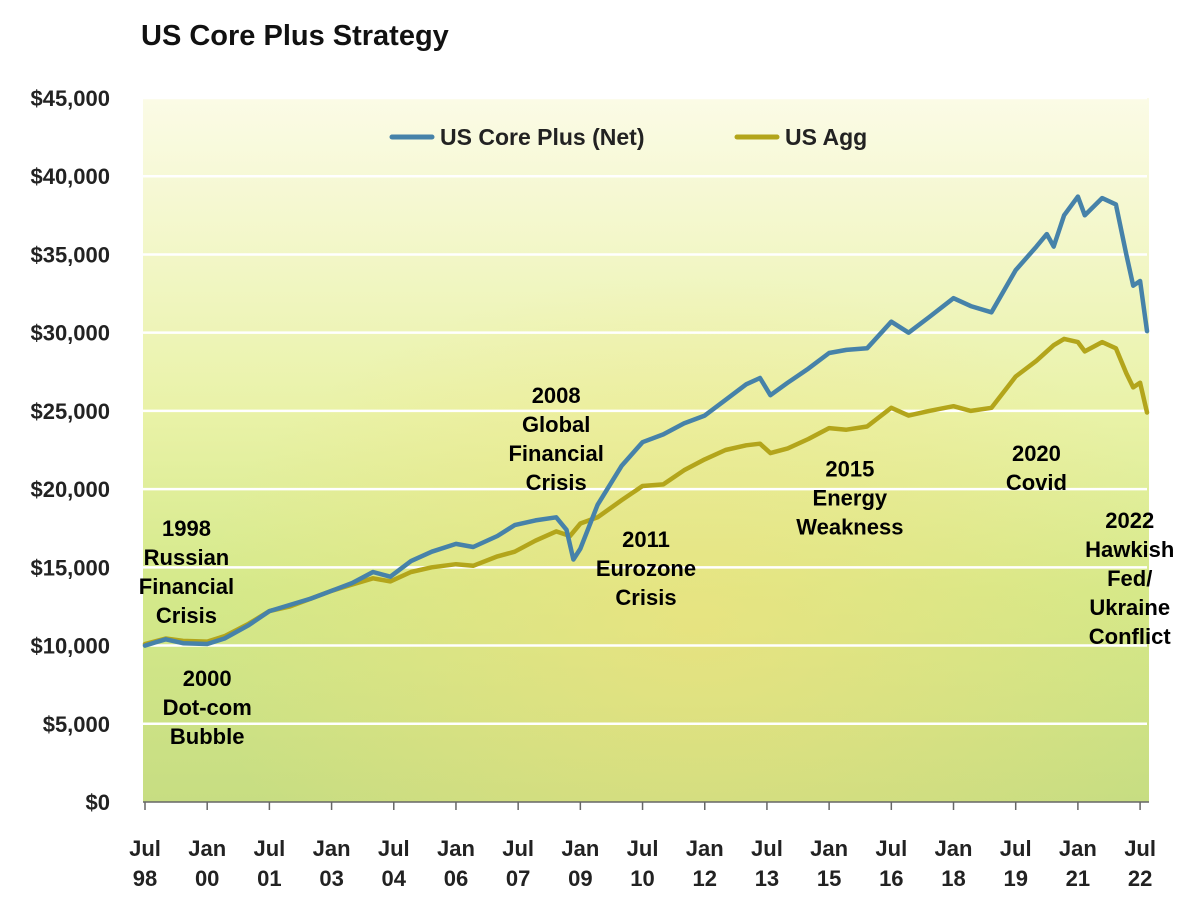 This screenshot has height=921, width=1192. I want to click on y-tick-label: $10,000, so click(70, 646).